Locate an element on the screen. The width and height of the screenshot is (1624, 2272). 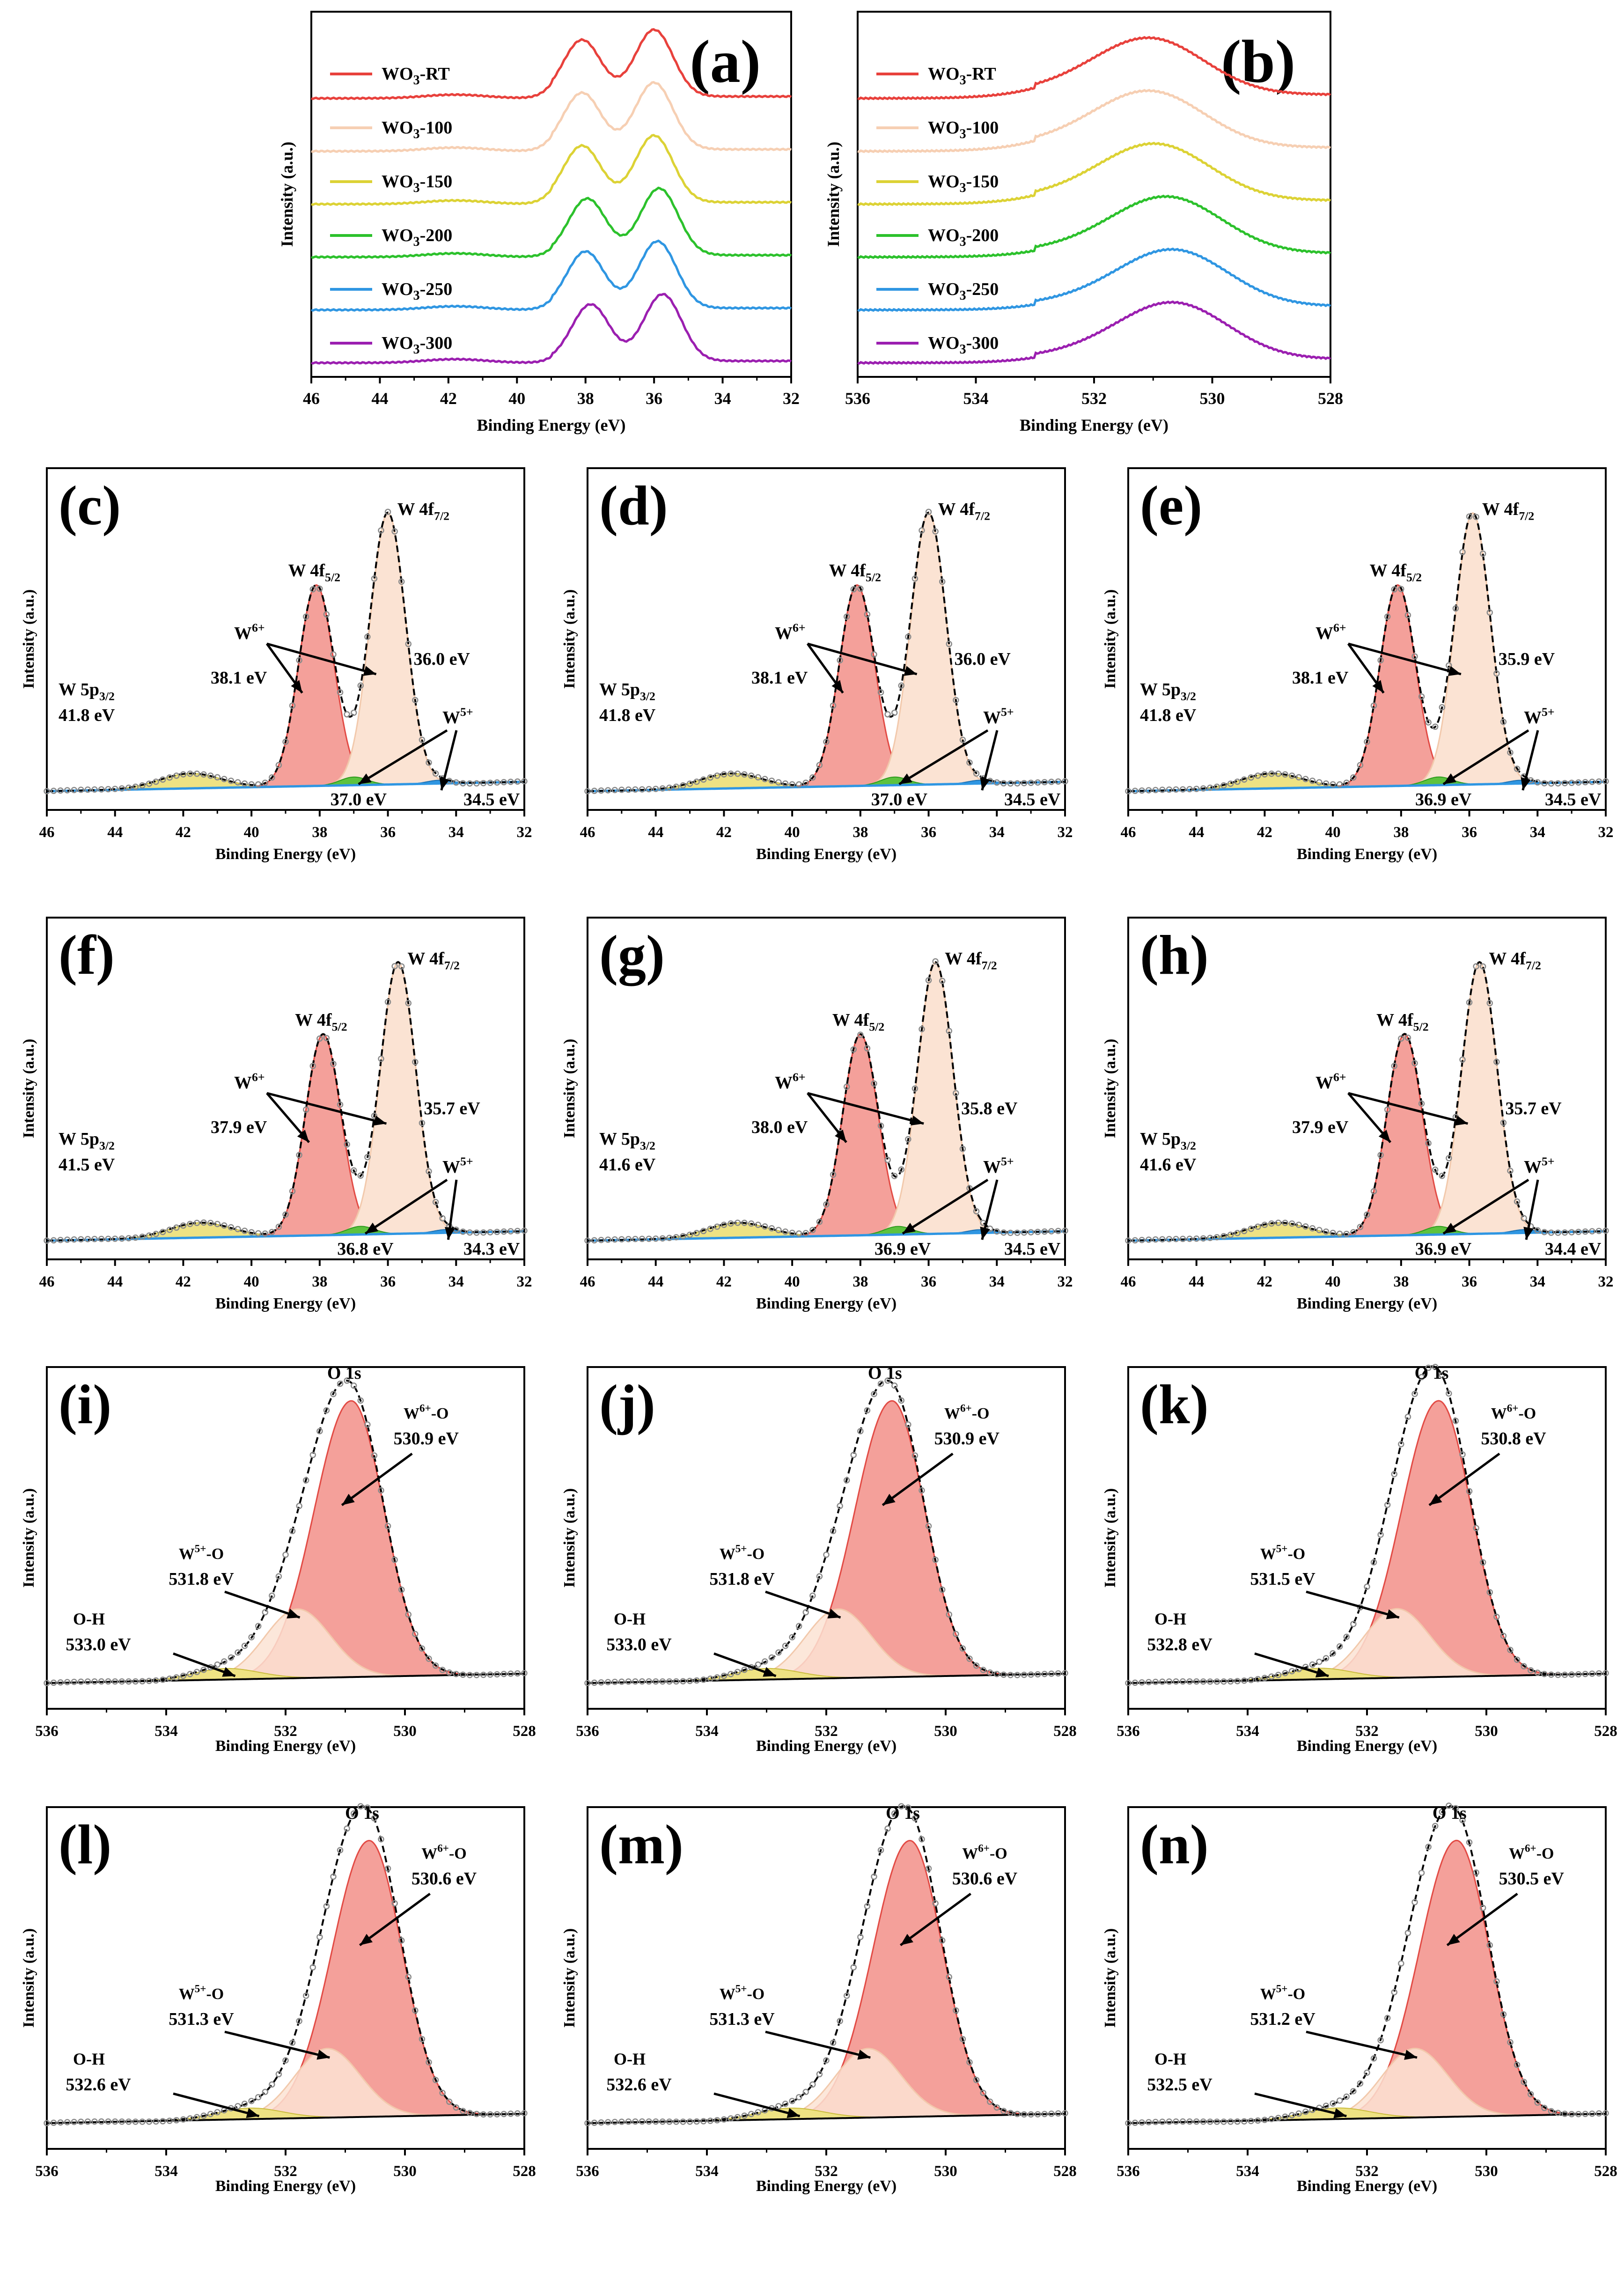
x-tick-label: 34 is located at coordinates (722, 398).